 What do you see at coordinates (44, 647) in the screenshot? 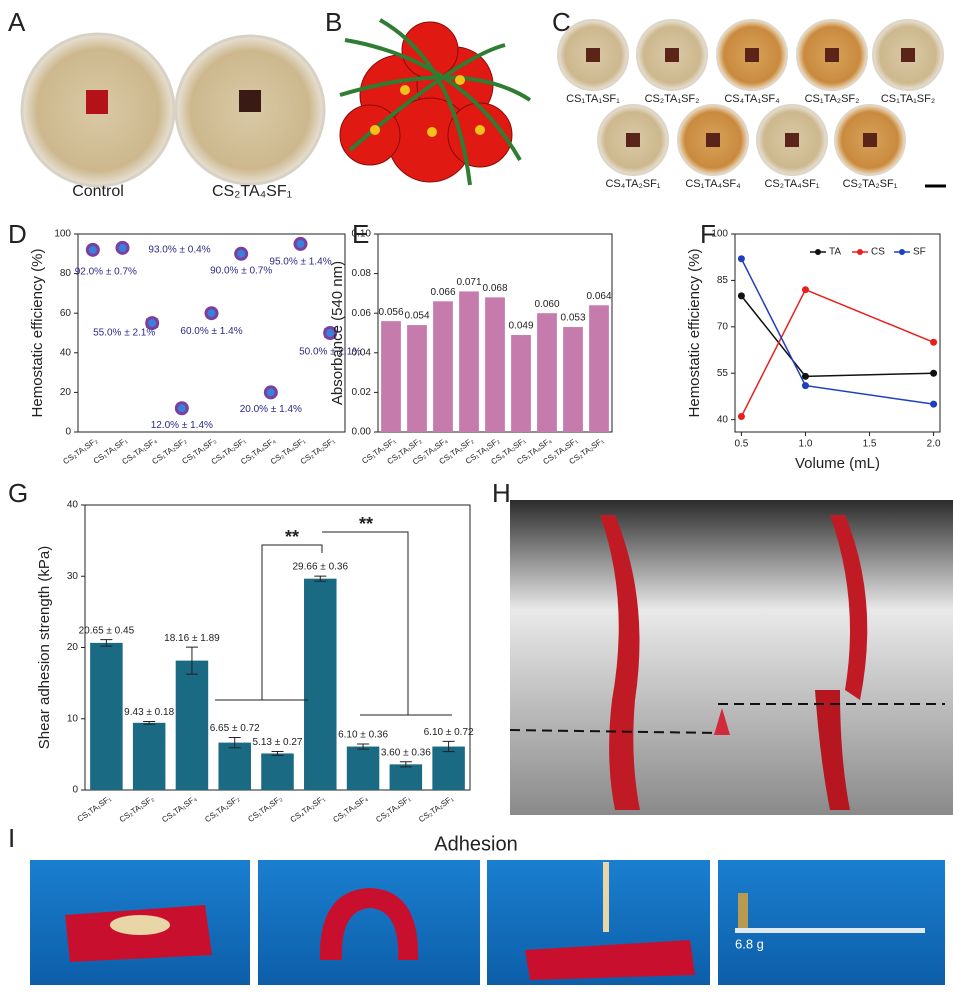
I see `y-axis-label: Shear adhesion strength (kPa)` at bounding box center [44, 647].